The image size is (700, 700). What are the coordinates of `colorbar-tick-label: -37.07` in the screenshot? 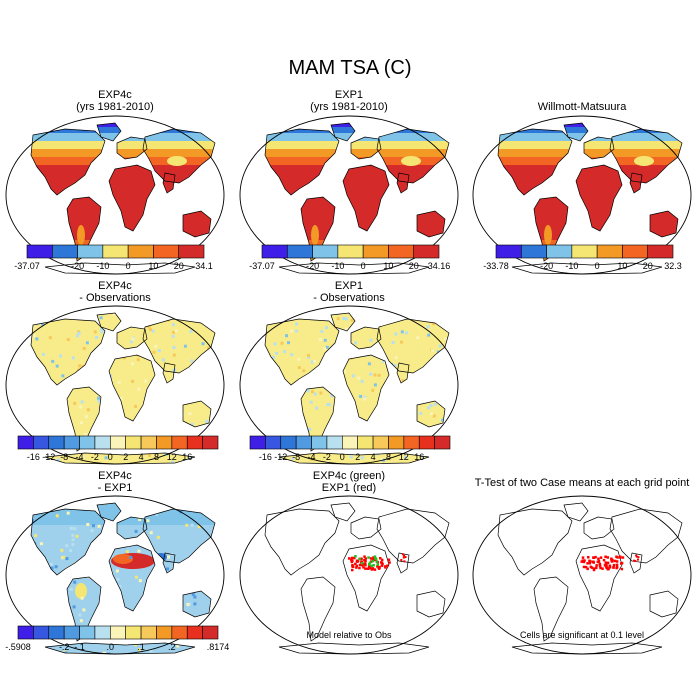 It's located at (27, 266).